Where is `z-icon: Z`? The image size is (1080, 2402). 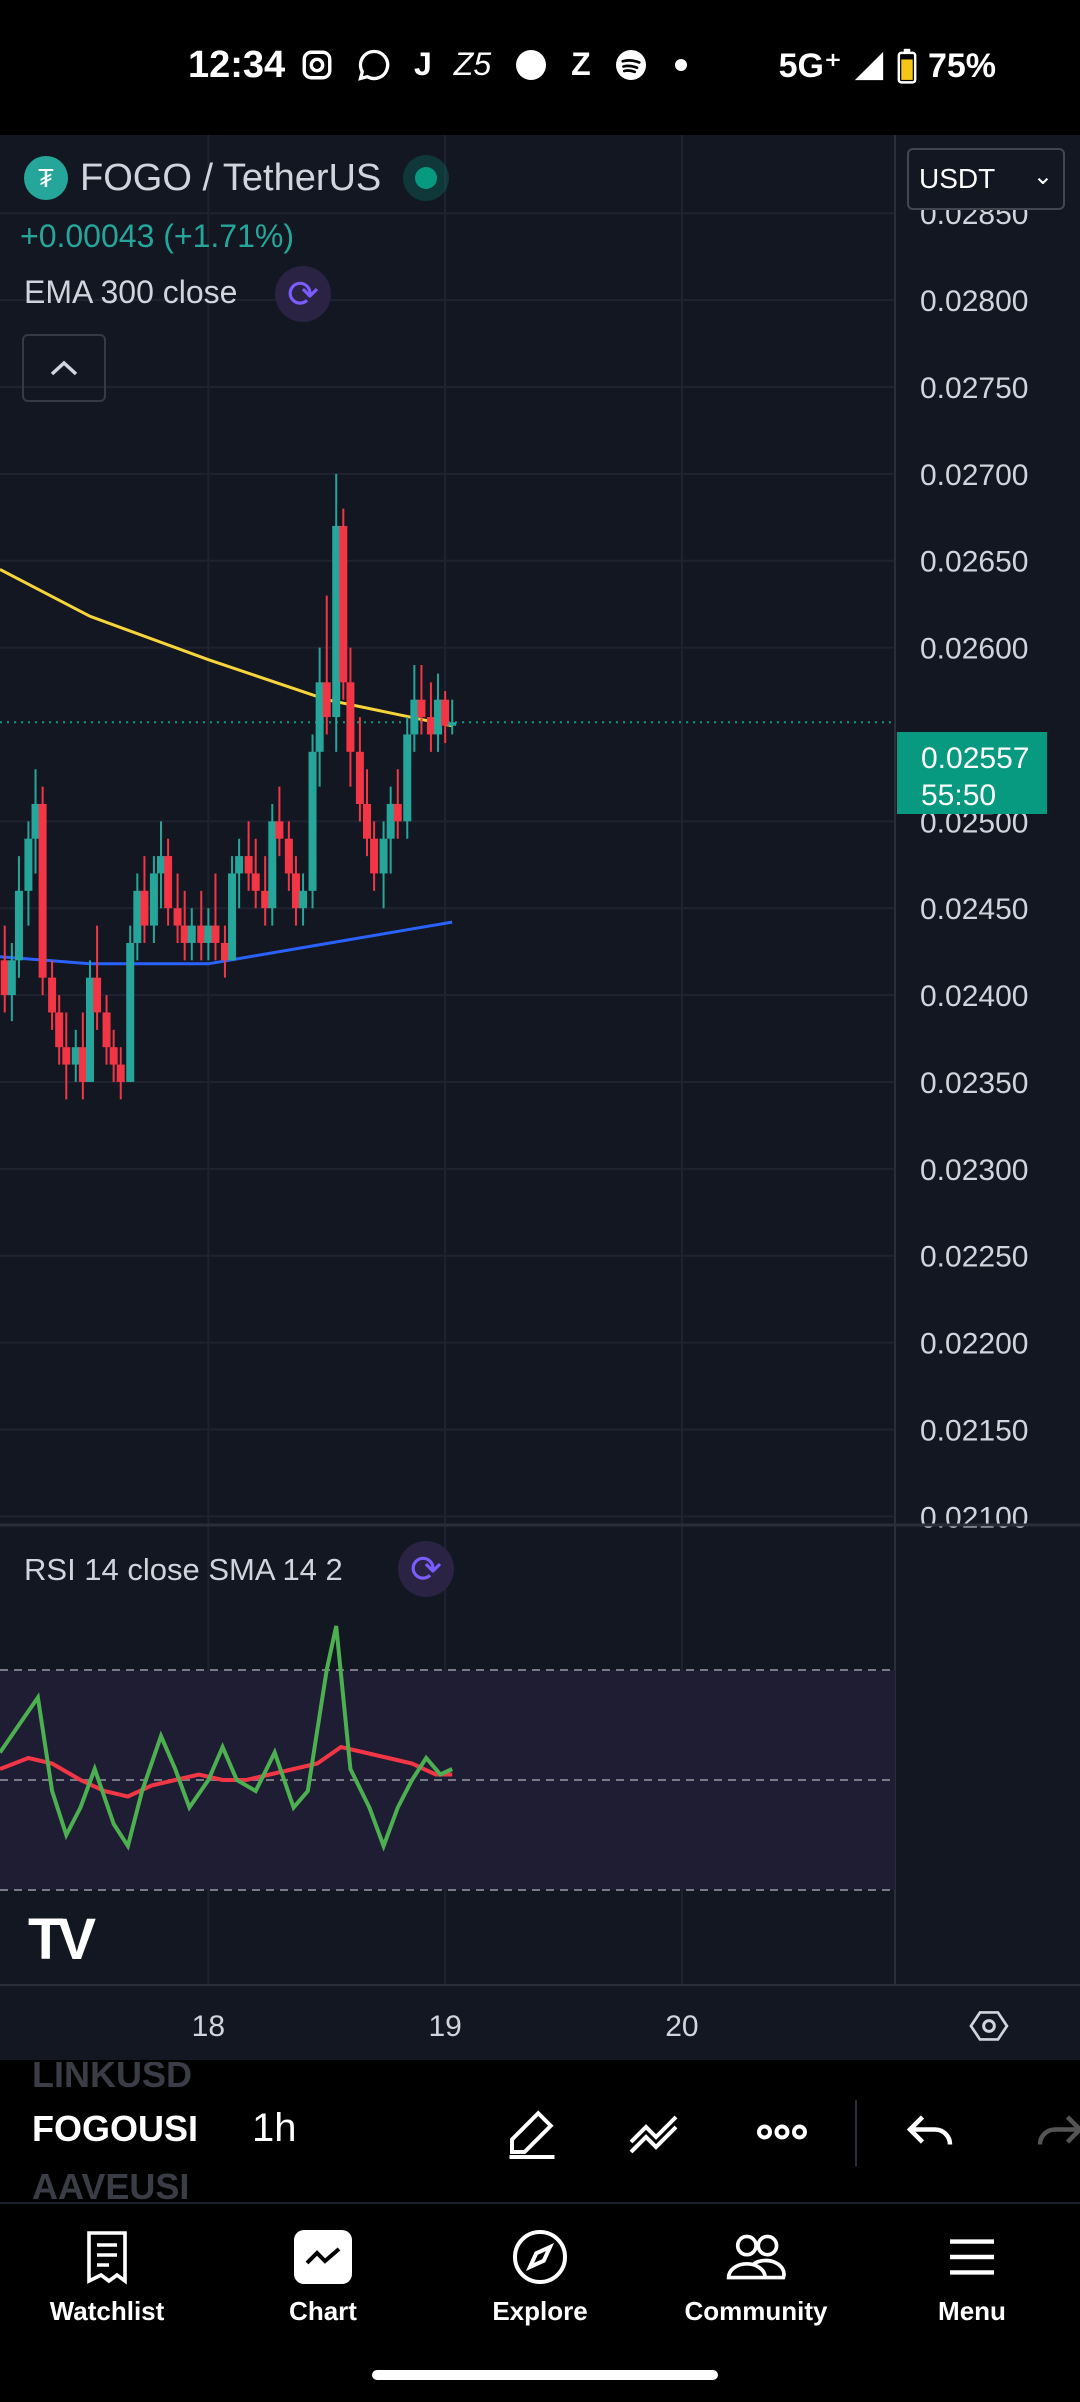 z-icon: Z is located at coordinates (581, 64).